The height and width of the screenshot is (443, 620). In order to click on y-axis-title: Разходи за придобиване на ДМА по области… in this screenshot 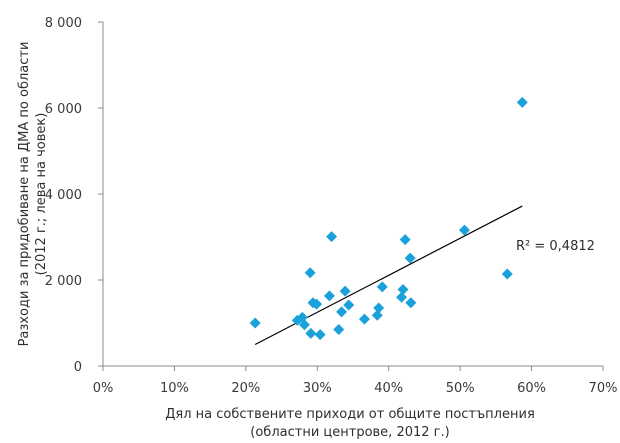, I will do `click(33, 194)`.